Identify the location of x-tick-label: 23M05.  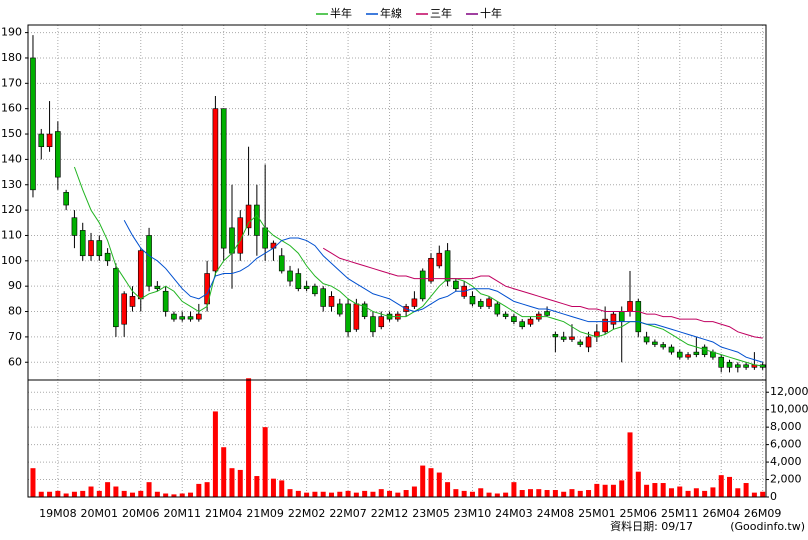
(431, 513).